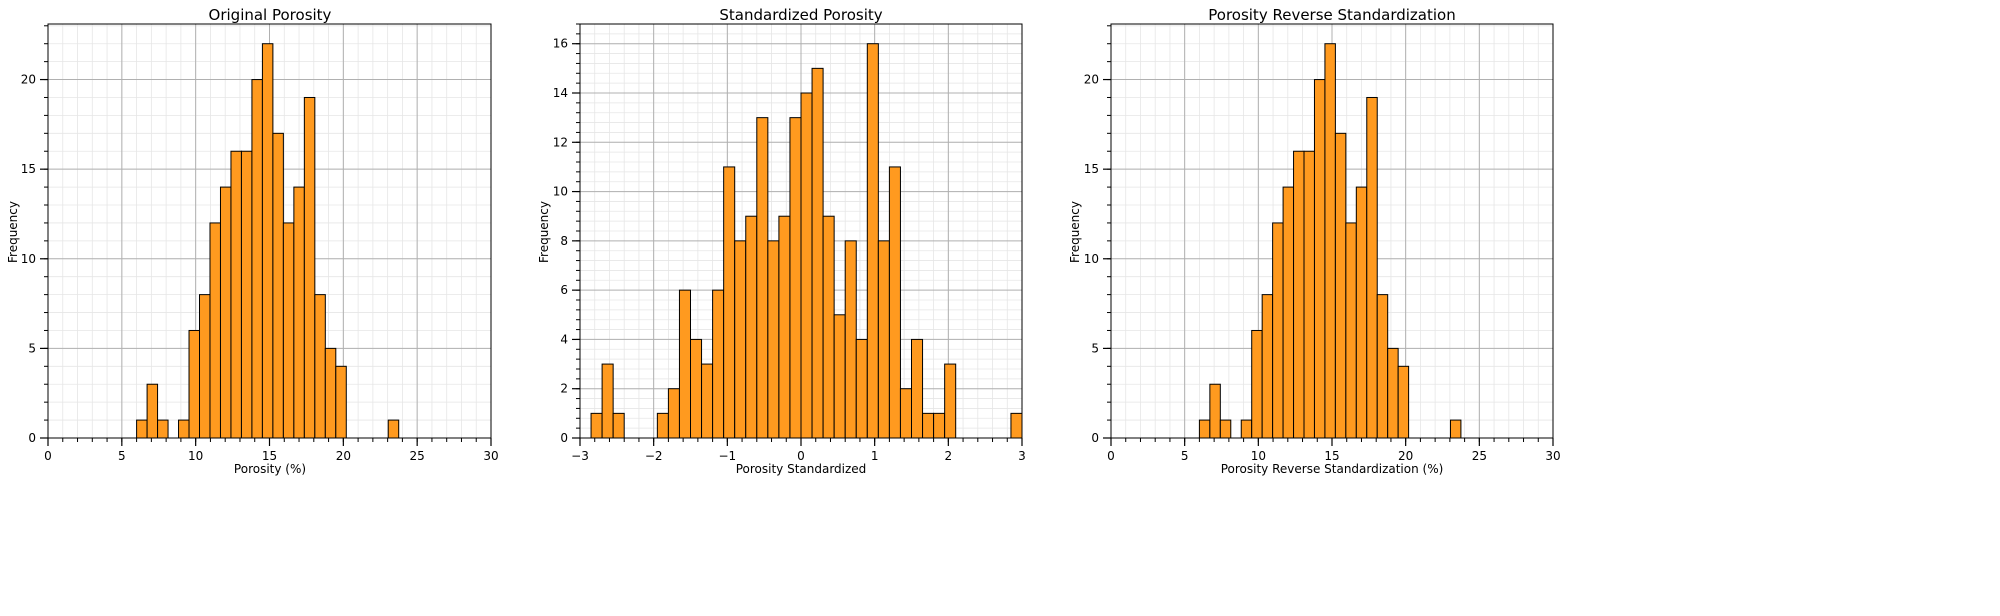  I want to click on x-tick-label: −1, so click(727, 456).